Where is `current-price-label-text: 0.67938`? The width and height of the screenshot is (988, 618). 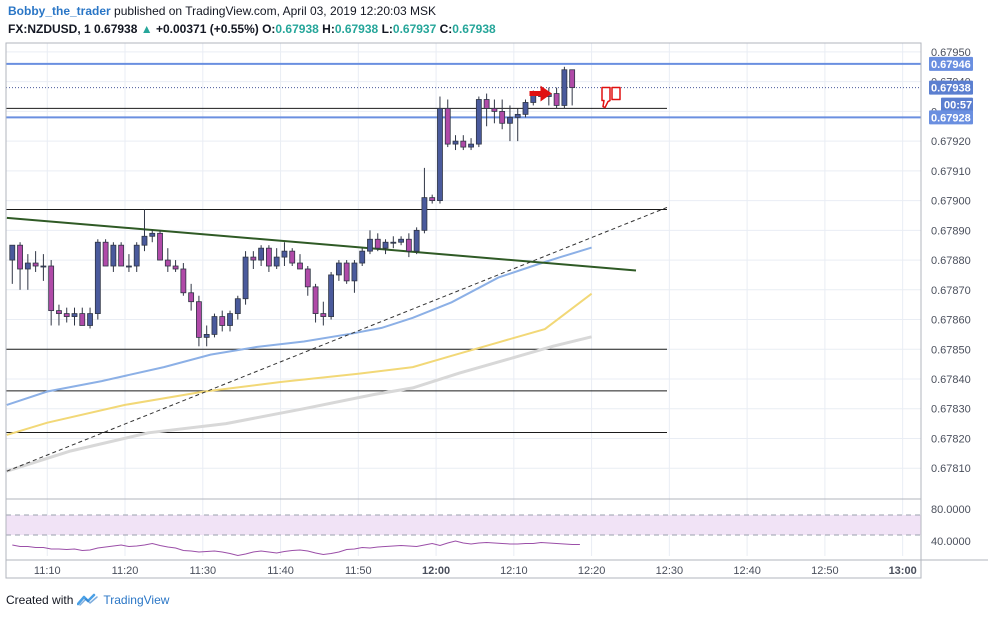 current-price-label-text: 0.67938 is located at coordinates (951, 89).